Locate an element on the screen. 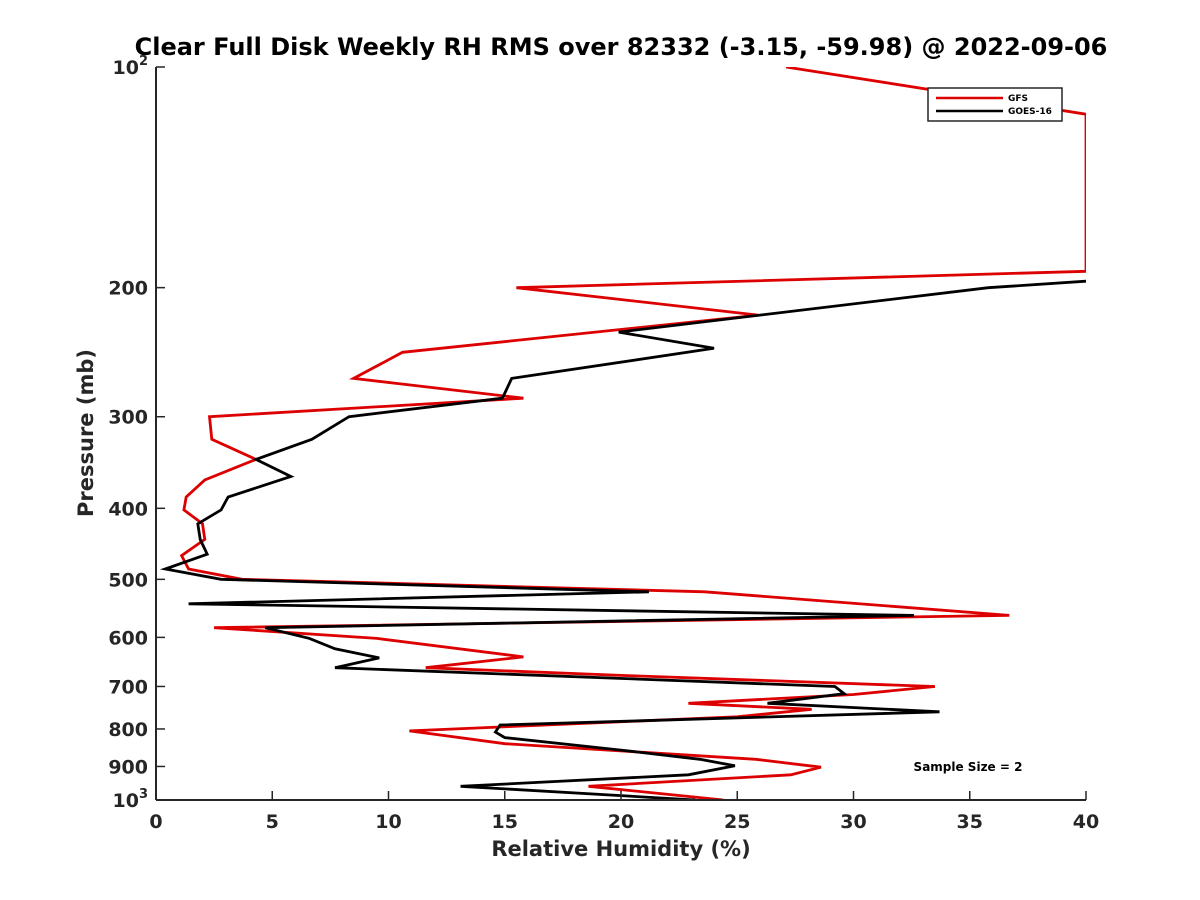 This screenshot has width=1200, height=900. y-tick-exponent: 2 is located at coordinates (143, 61).